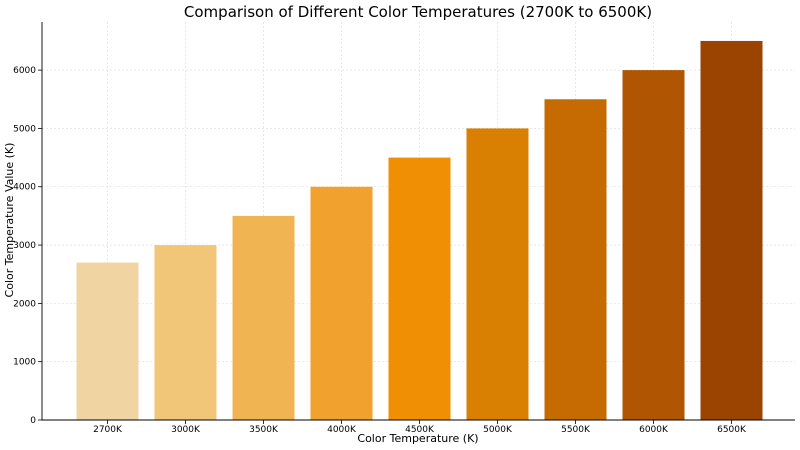  What do you see at coordinates (342, 430) in the screenshot?
I see `x-tick-label: 4000K` at bounding box center [342, 430].